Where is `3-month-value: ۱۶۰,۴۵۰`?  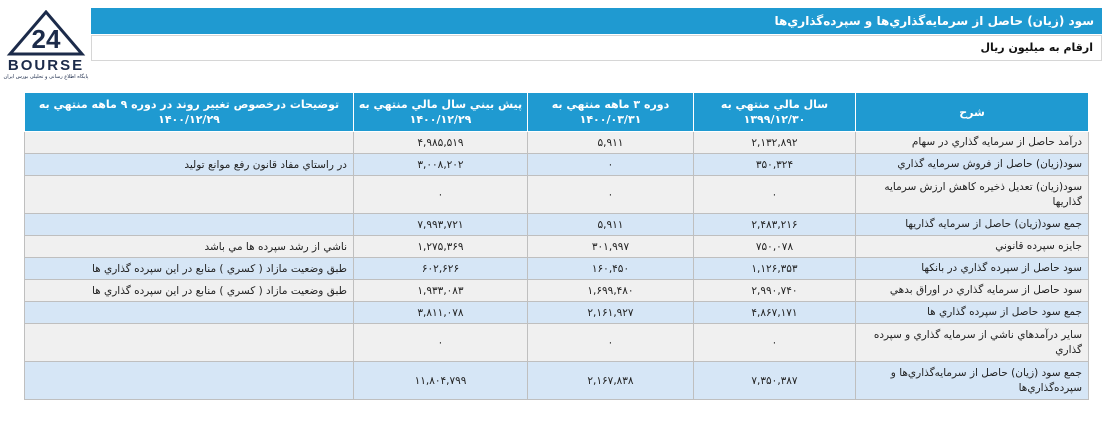 3-month-value: ۱۶۰,۴۵۰ is located at coordinates (610, 268).